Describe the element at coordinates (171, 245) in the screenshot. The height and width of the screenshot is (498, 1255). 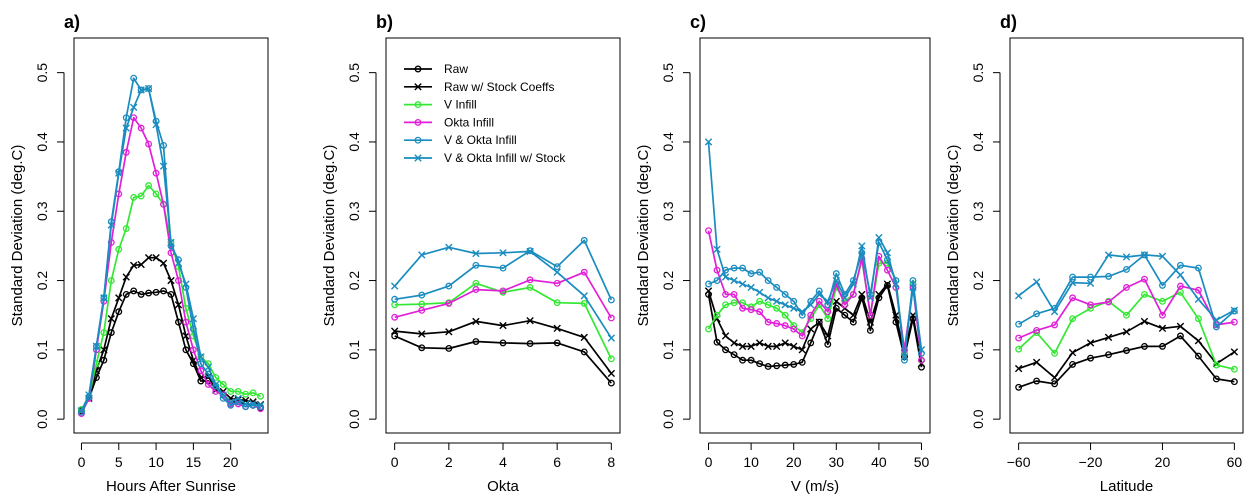
I see `series-v_okta_infill` at that location.